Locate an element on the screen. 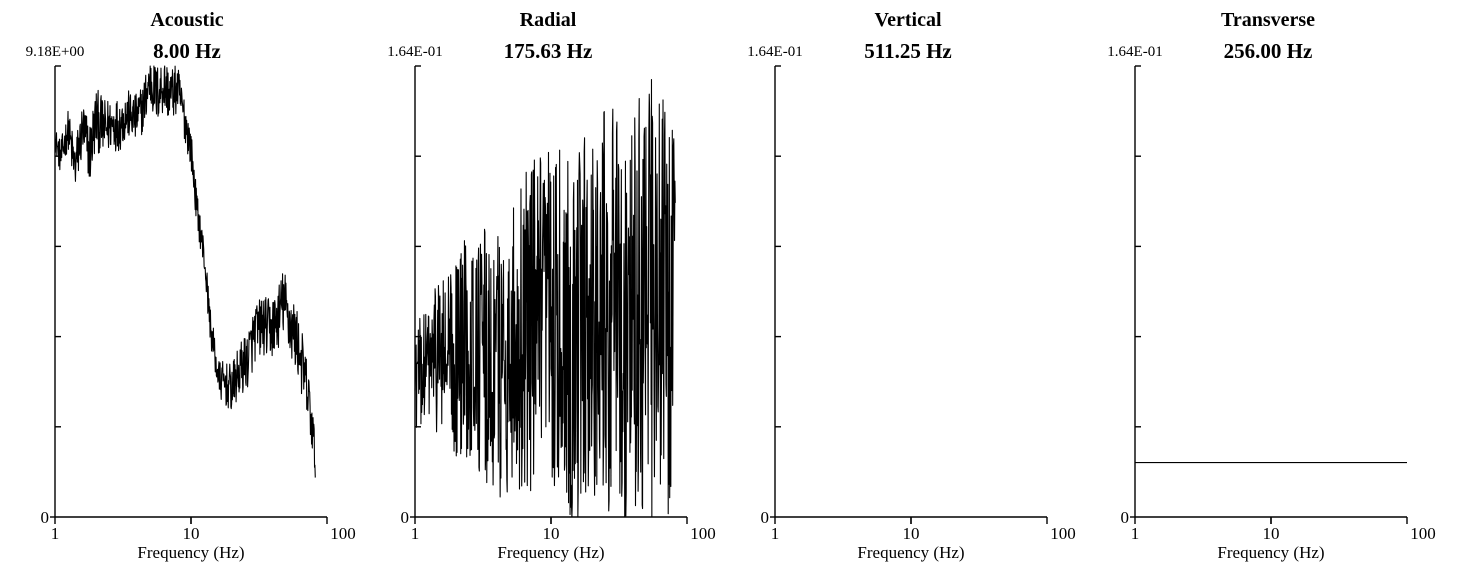 This screenshot has height=563, width=1457. peak-frequency-label: 511.25 Hz is located at coordinates (908, 51).